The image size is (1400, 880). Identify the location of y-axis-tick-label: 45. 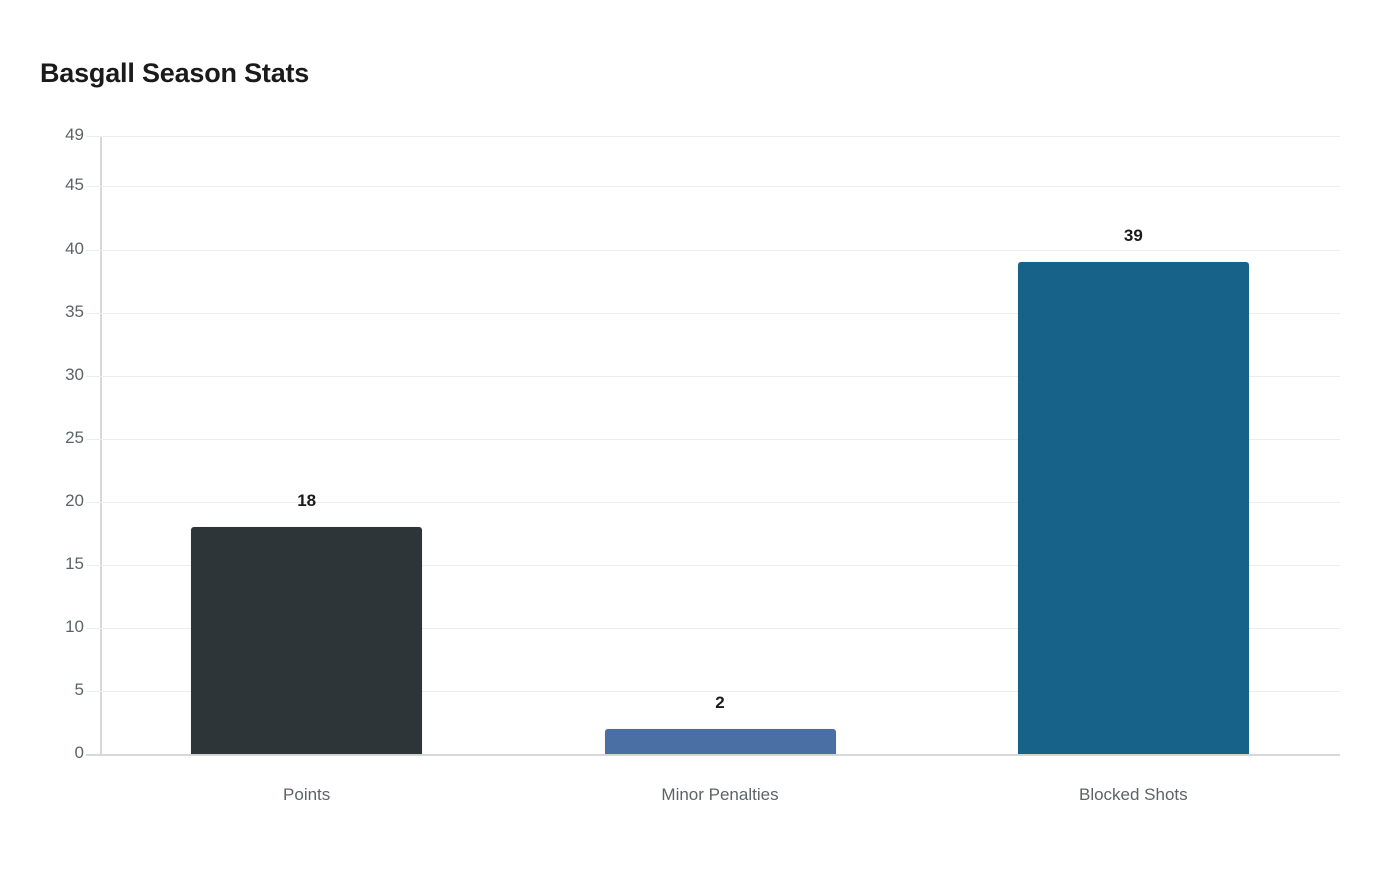
(74, 185).